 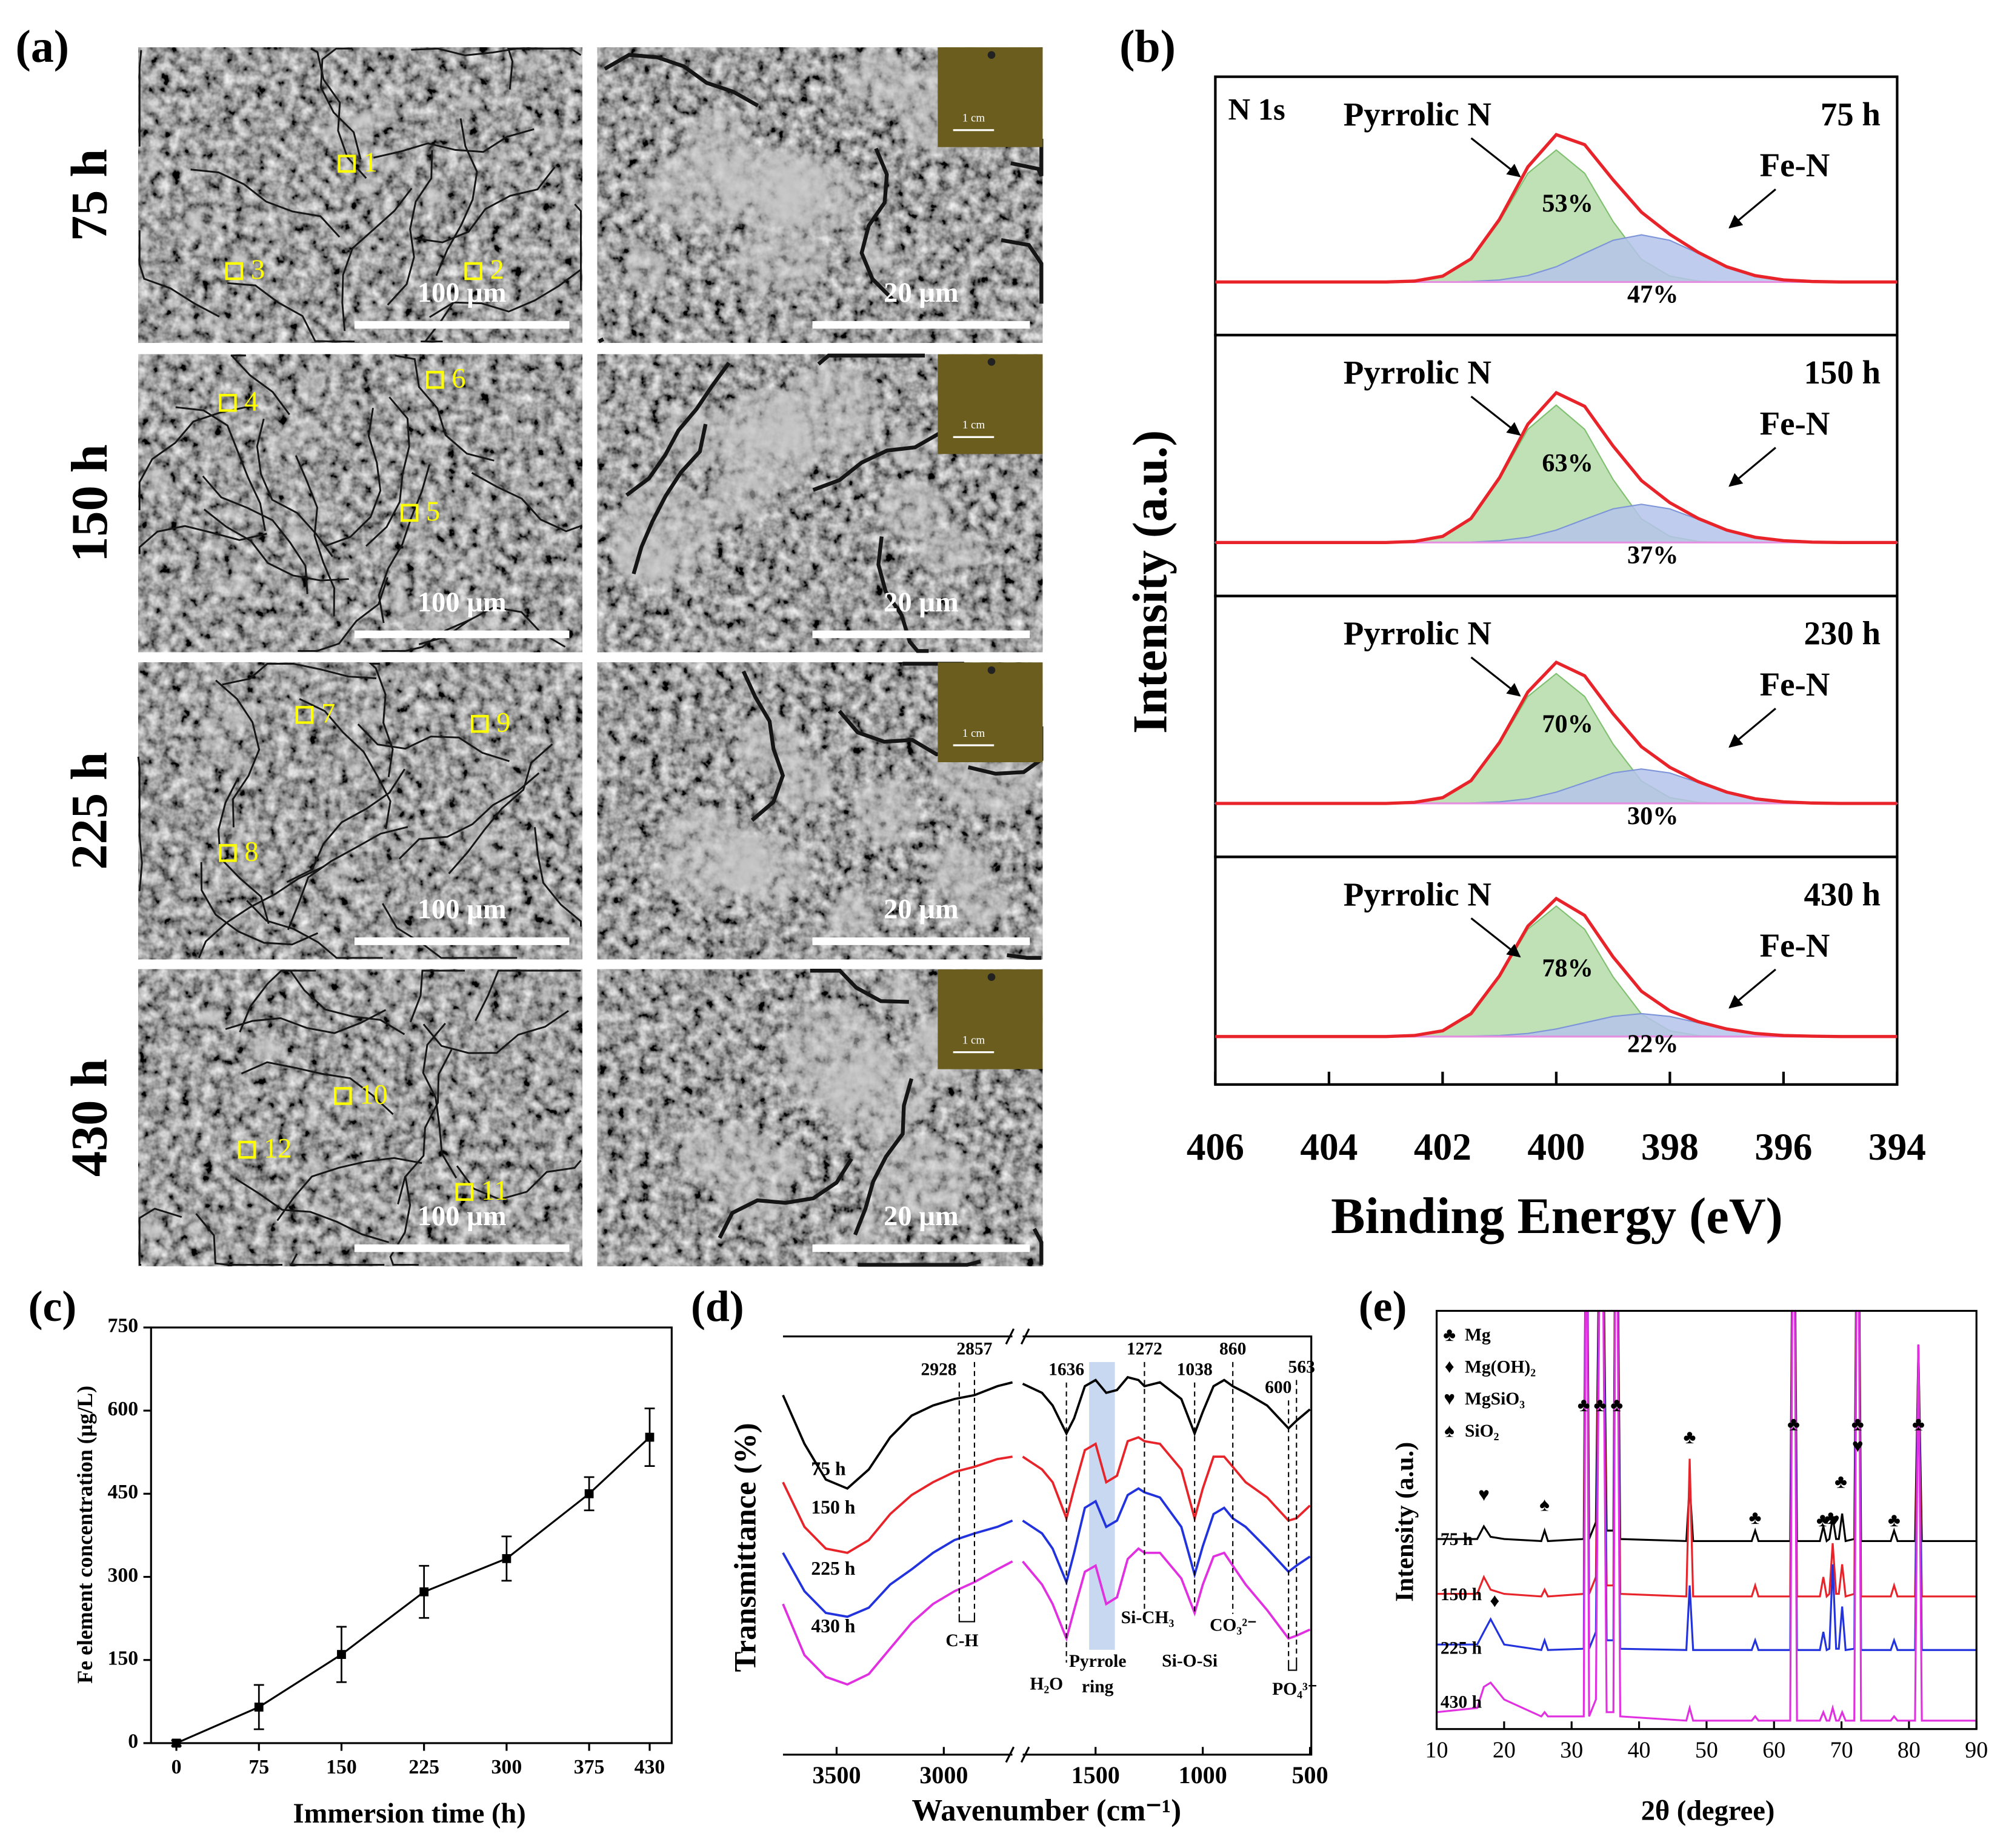 I want to click on point-label: 12, so click(x=278, y=1148).